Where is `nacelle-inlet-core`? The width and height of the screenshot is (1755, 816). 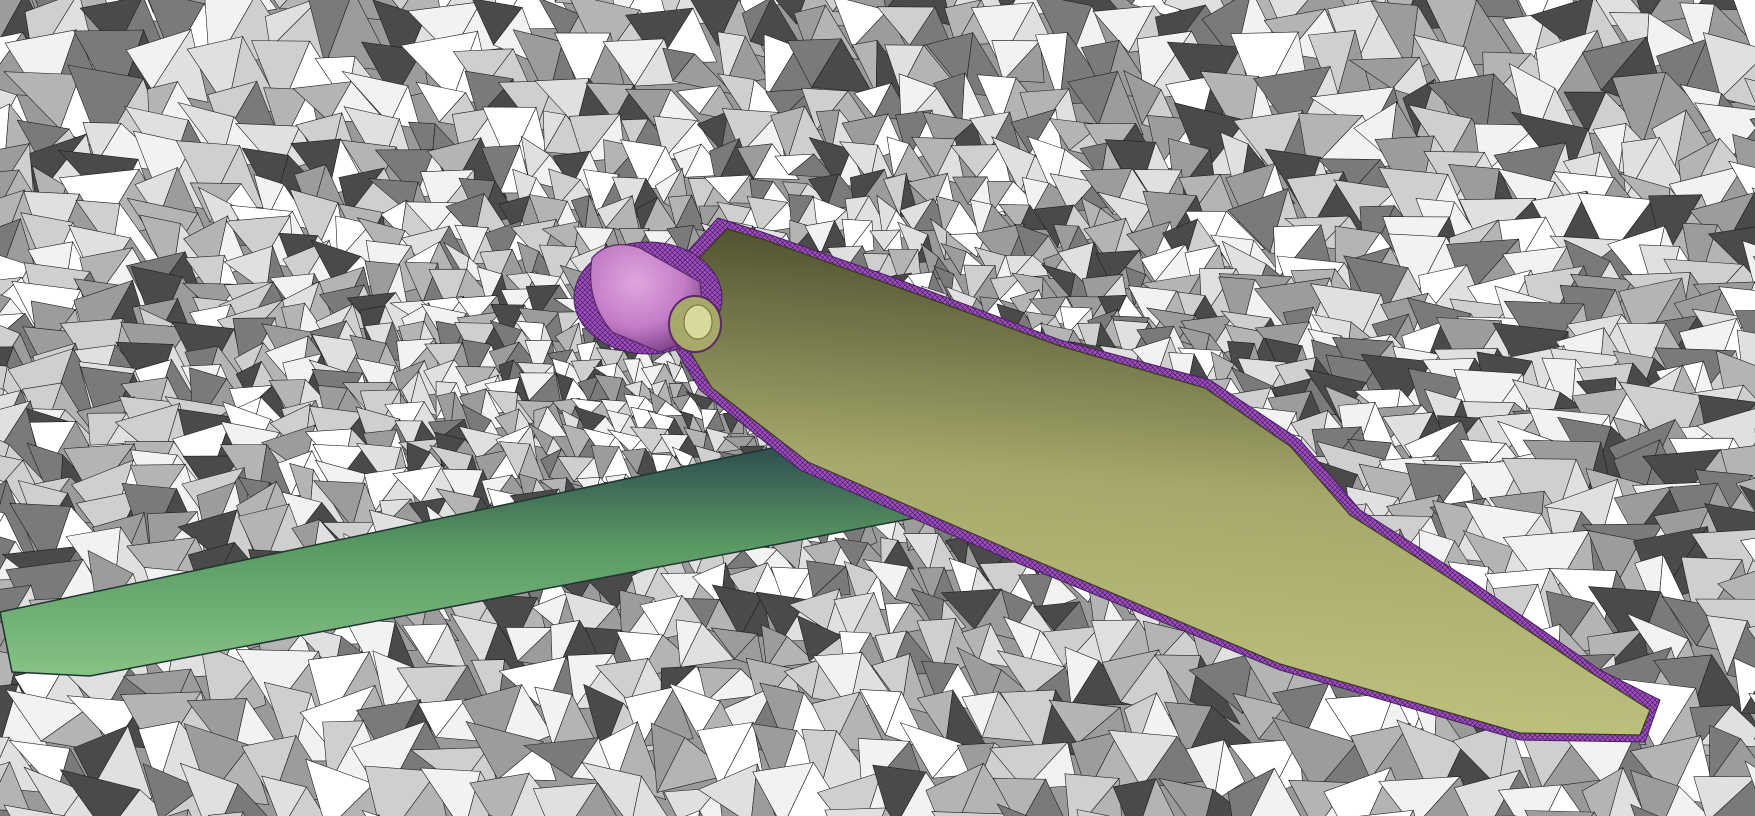 nacelle-inlet-core is located at coordinates (698, 322).